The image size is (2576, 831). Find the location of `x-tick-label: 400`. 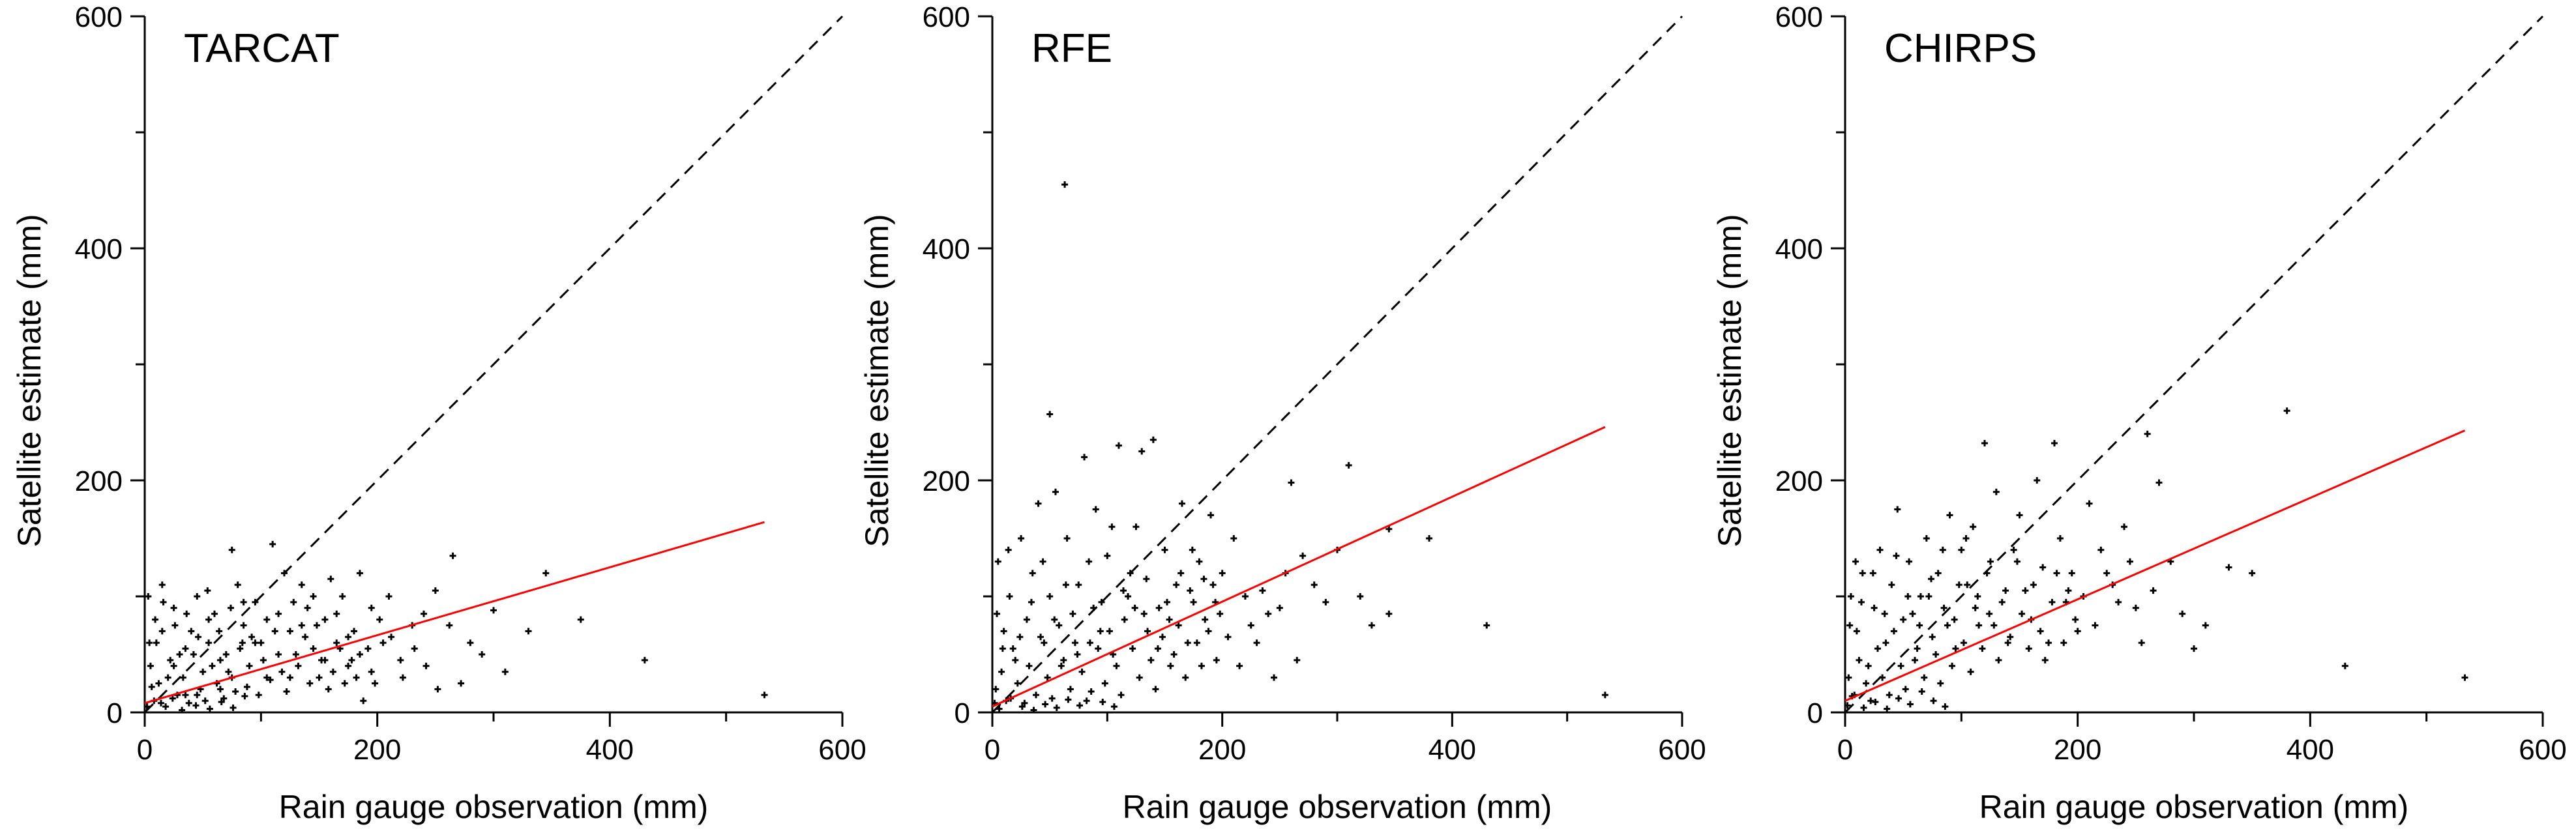

x-tick-label: 400 is located at coordinates (1452, 750).